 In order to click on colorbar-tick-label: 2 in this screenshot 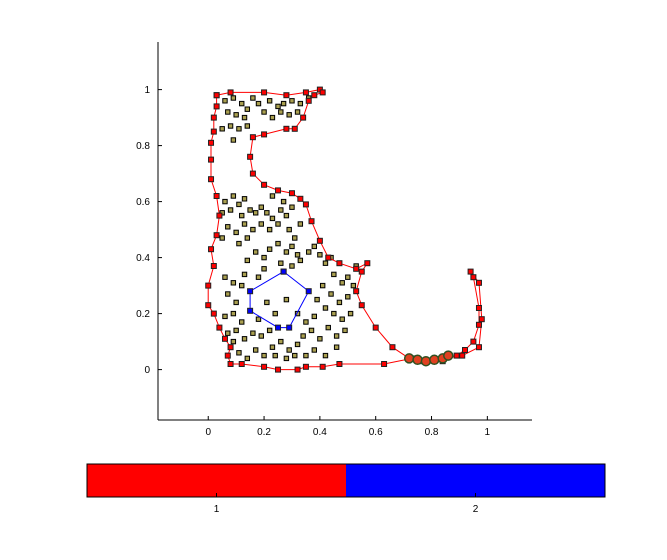, I will do `click(476, 509)`.